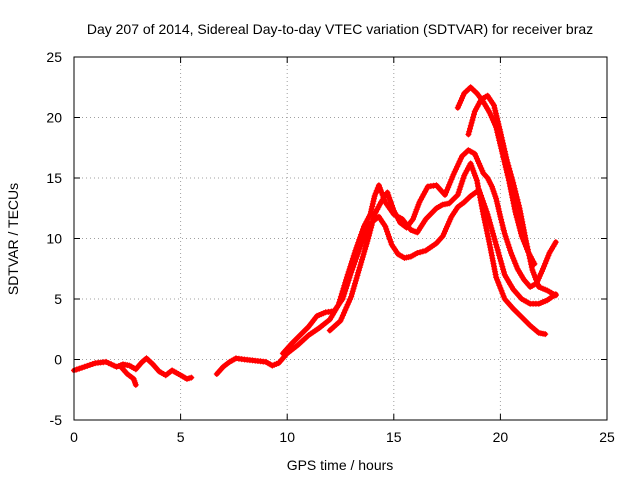  What do you see at coordinates (512, 195) in the screenshot?
I see `series-arc-g` at bounding box center [512, 195].